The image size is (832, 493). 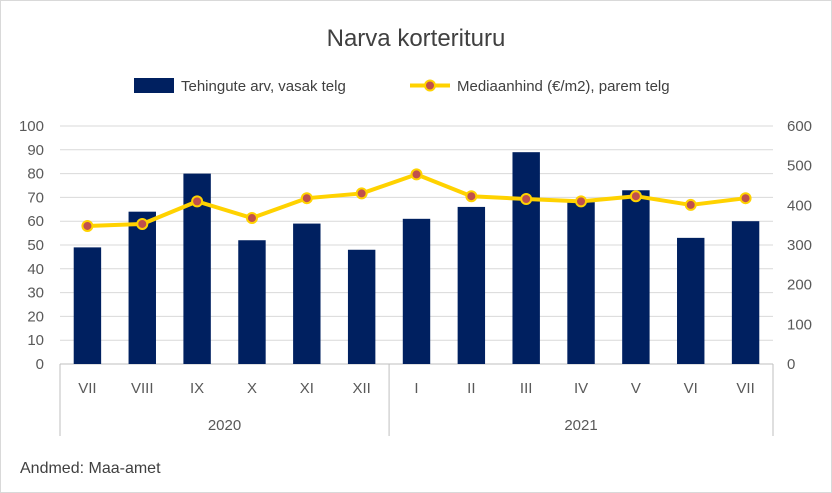 I want to click on x-tick-label: IV, so click(x=581, y=388).